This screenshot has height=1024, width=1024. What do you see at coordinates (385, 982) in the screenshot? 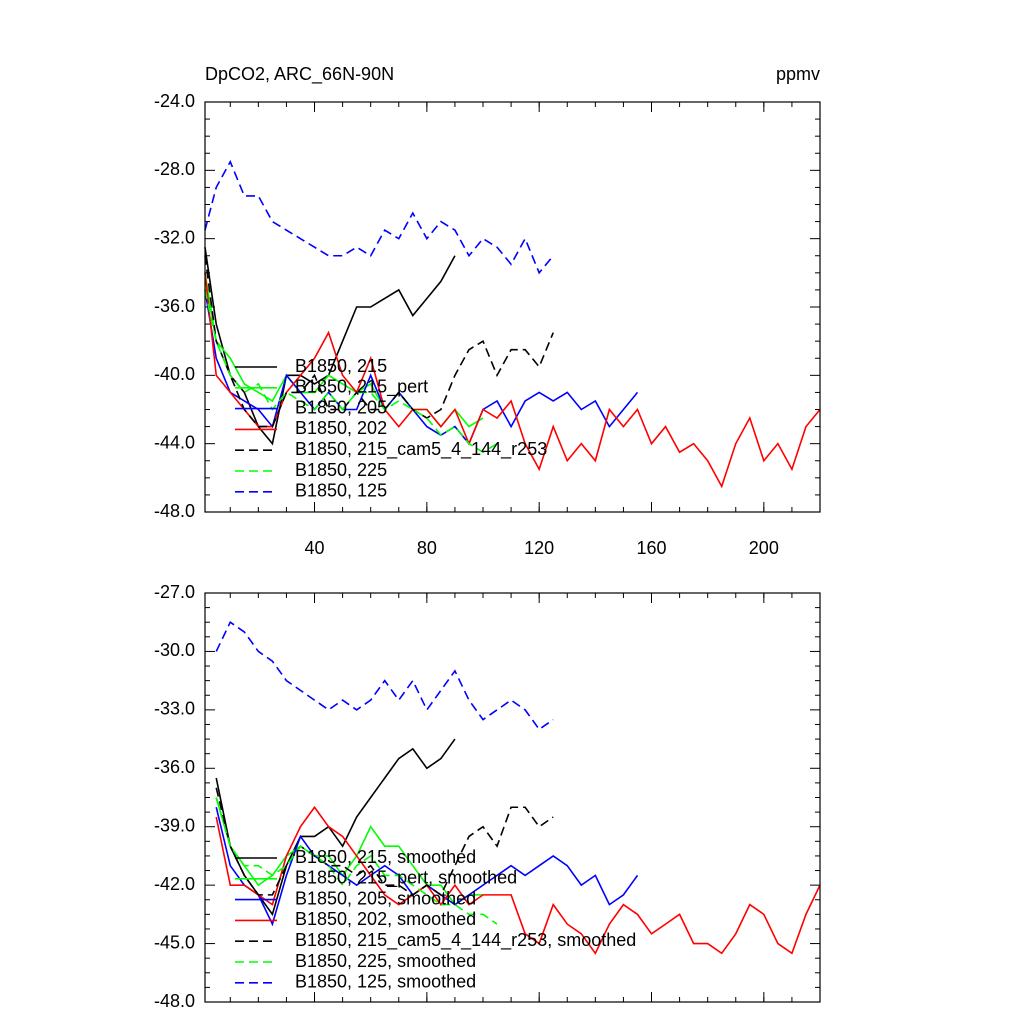
I see `legend-label: B1850, 125, smoothed` at bounding box center [385, 982].